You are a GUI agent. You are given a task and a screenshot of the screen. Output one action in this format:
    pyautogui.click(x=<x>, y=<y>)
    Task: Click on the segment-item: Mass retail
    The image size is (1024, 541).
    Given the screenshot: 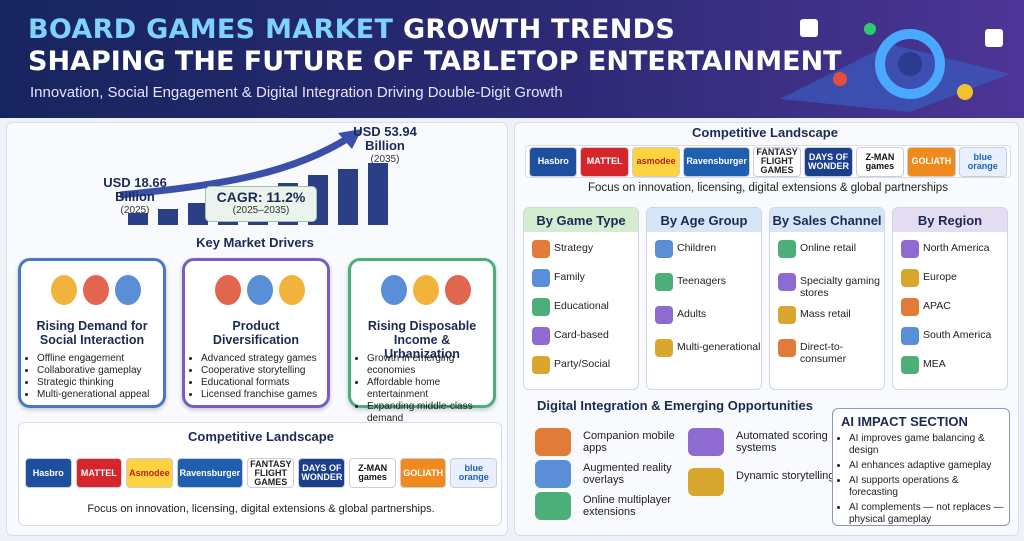 What is the action you would take?
    pyautogui.click(x=825, y=314)
    